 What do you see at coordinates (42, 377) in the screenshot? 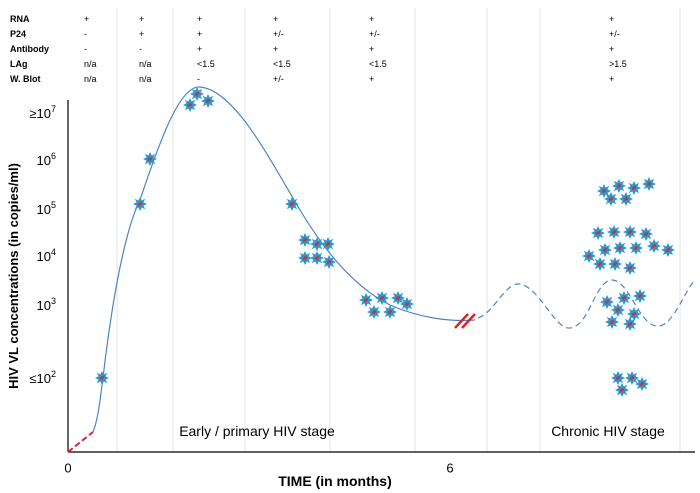
I see `y-tick-label: ≤102` at bounding box center [42, 377].